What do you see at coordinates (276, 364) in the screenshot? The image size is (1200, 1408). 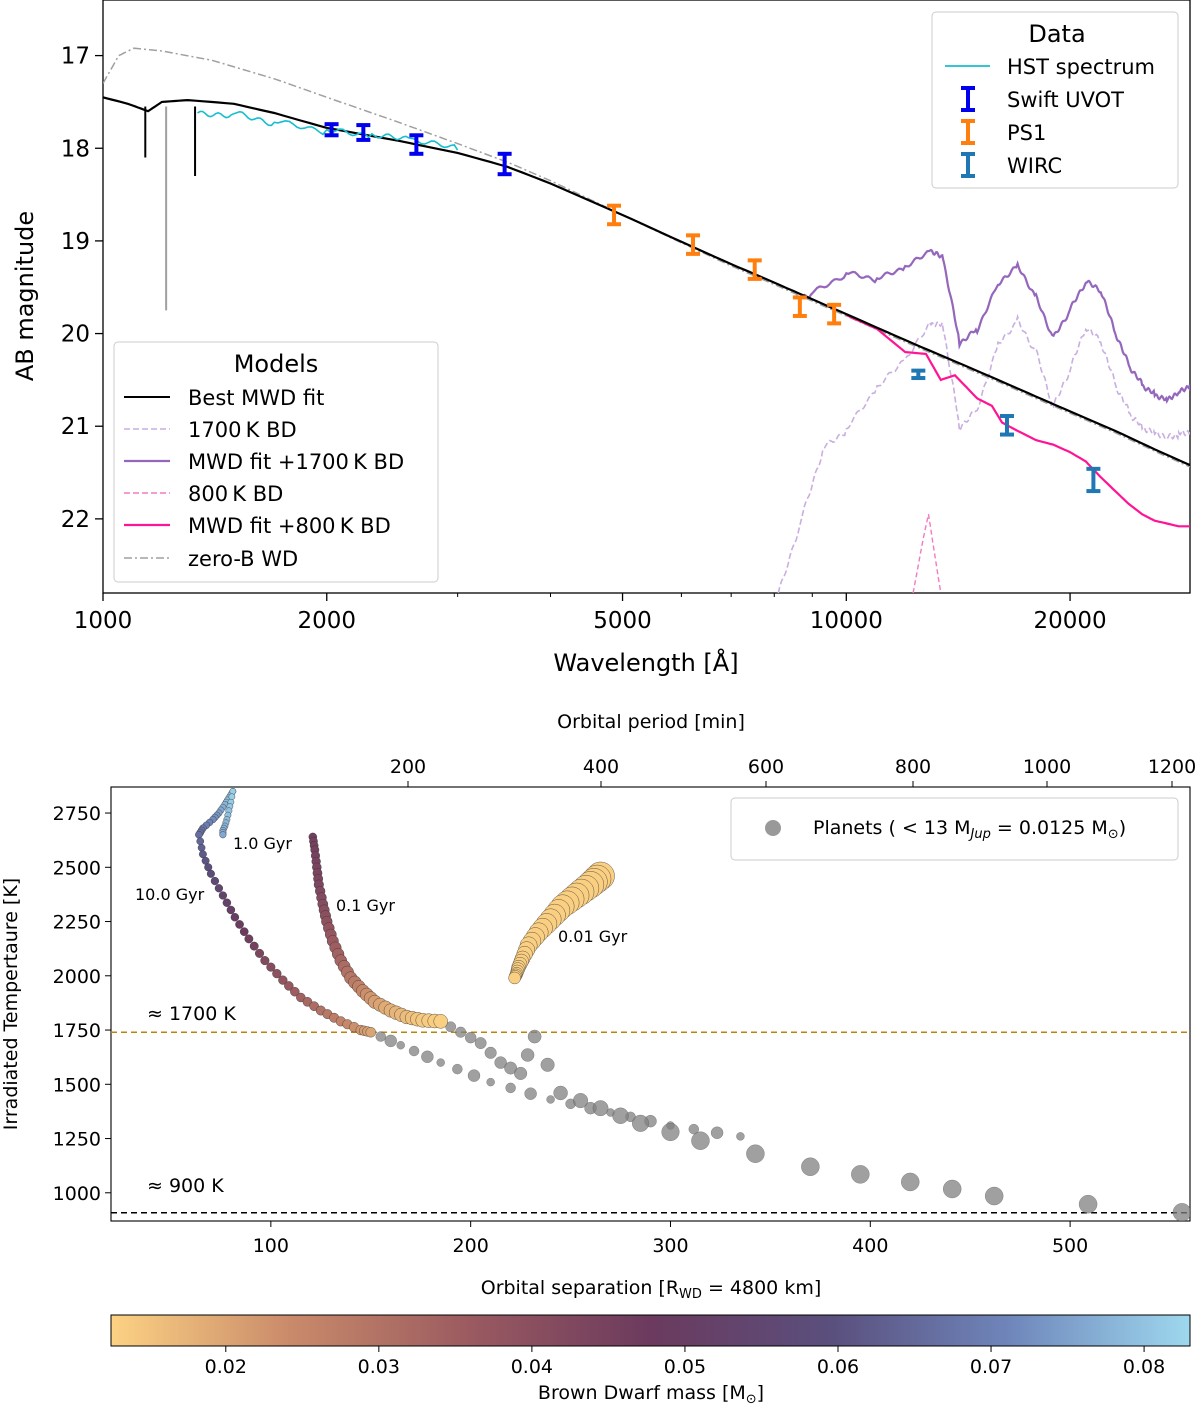 I see `models-legend-title: Models` at bounding box center [276, 364].